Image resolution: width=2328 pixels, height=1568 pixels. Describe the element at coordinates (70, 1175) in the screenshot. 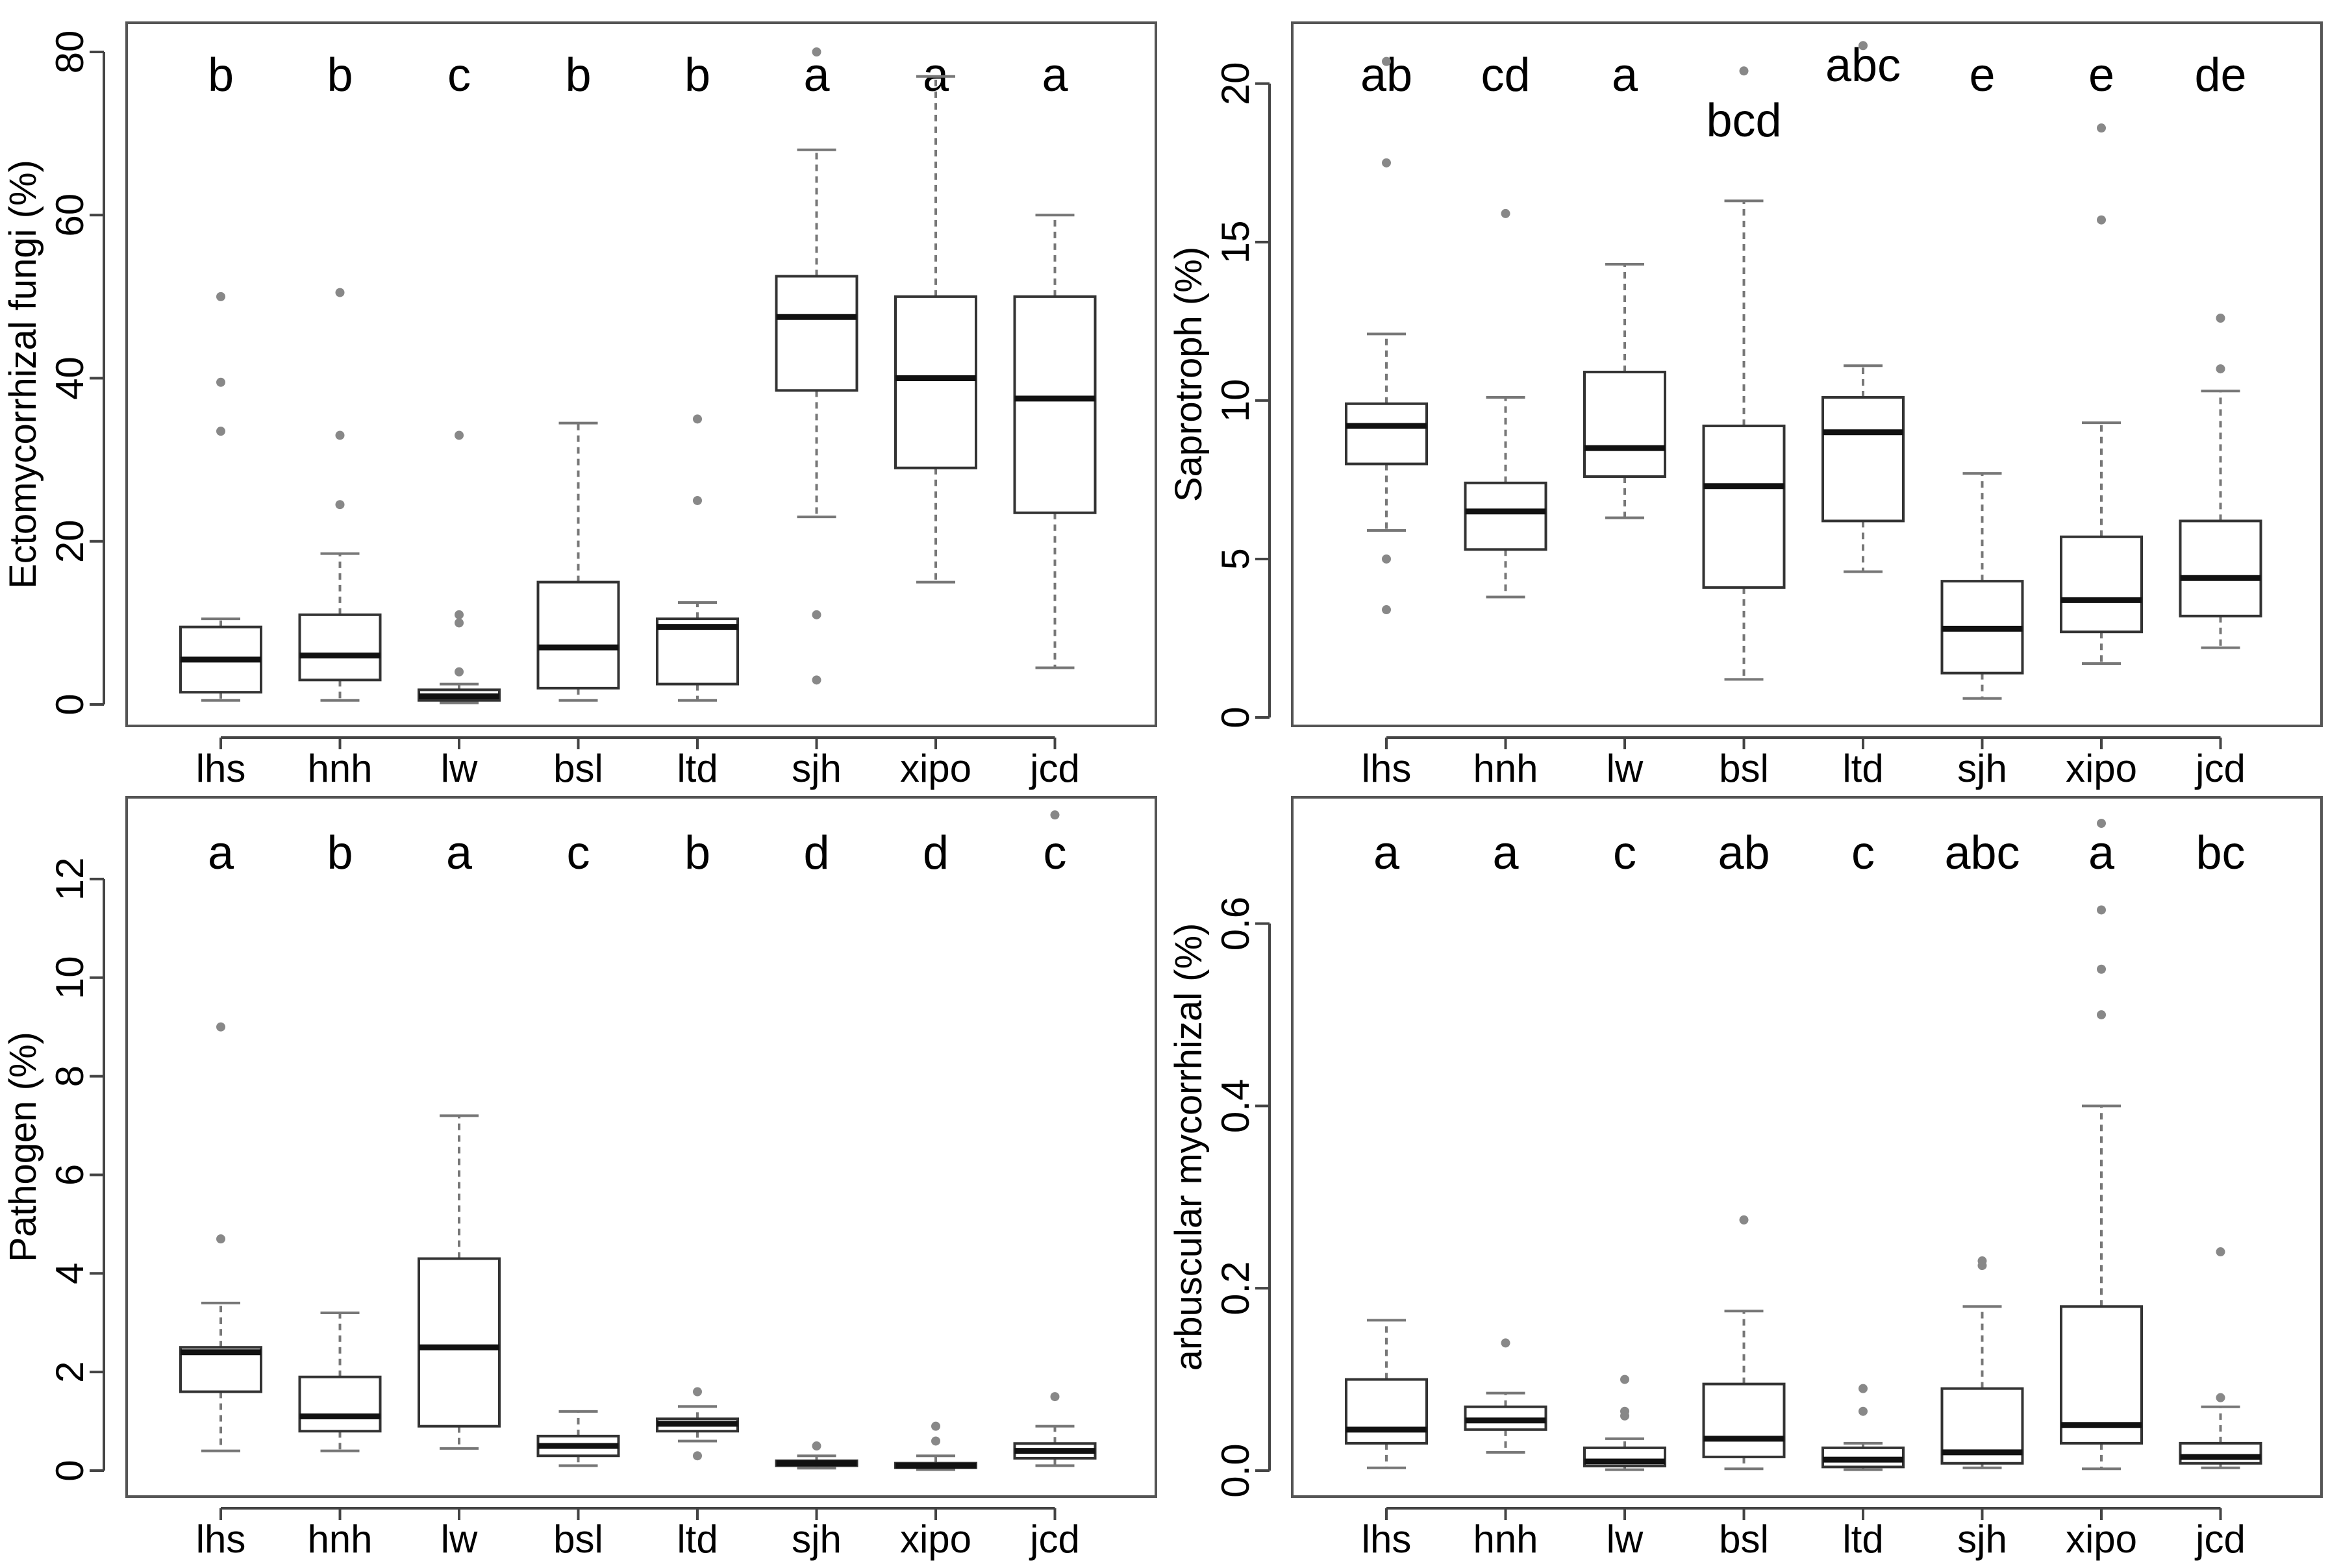

I see `y-tick-label: 6` at that location.